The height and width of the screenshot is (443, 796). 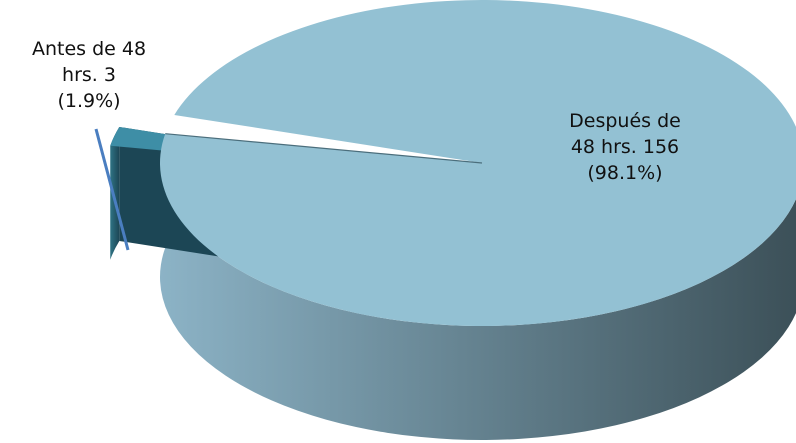 I want to click on slice-label-after-48h: Después de 48 hrs. 156 (98.1%), so click(x=625, y=147).